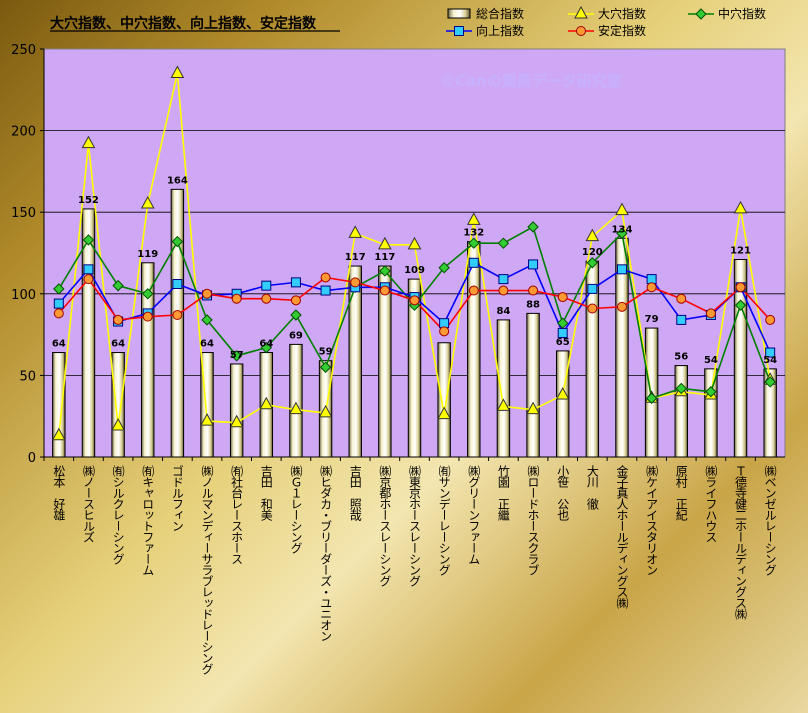 The height and width of the screenshot is (713, 808). I want to click on bar-value-label: 134, so click(622, 229).